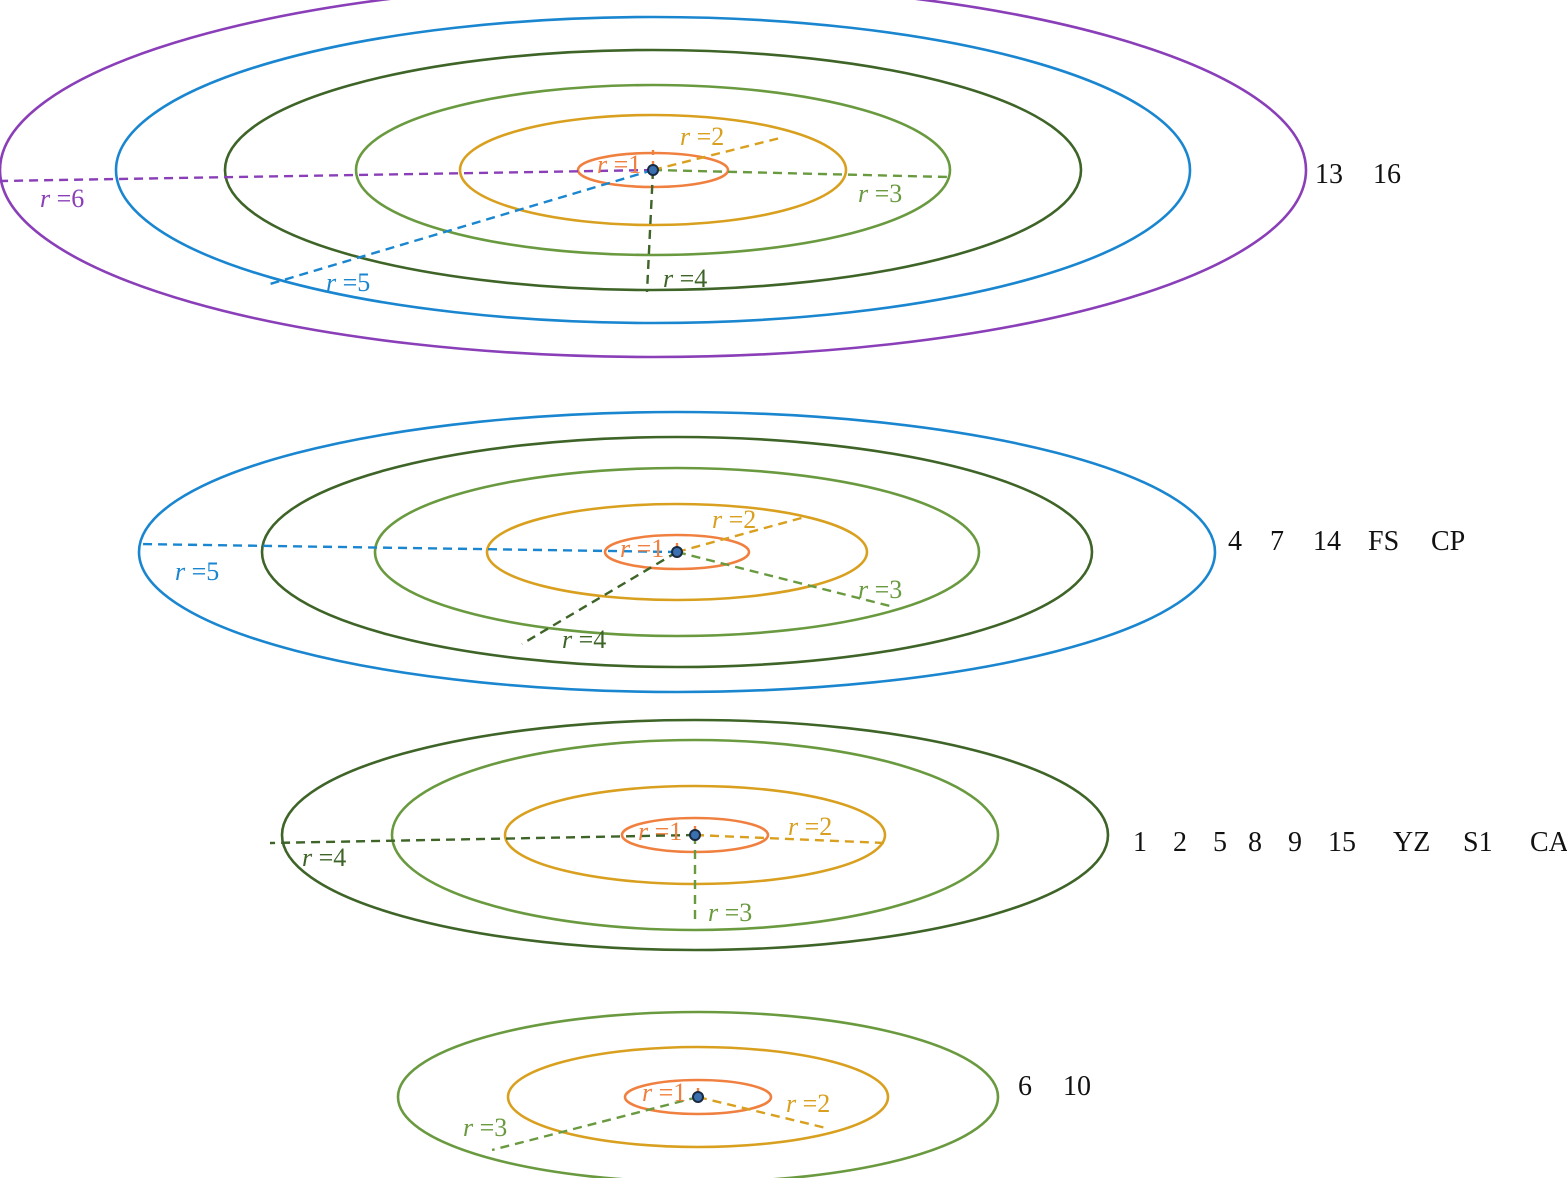 The height and width of the screenshot is (1178, 1567). What do you see at coordinates (1448, 541) in the screenshot?
I see `group-member-label: CP` at bounding box center [1448, 541].